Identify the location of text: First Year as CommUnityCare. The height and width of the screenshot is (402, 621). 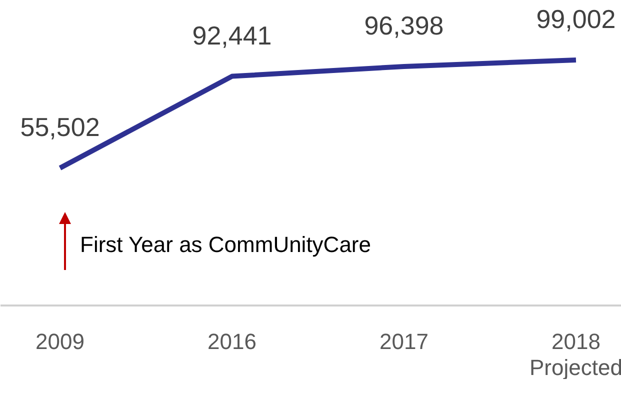
(226, 244).